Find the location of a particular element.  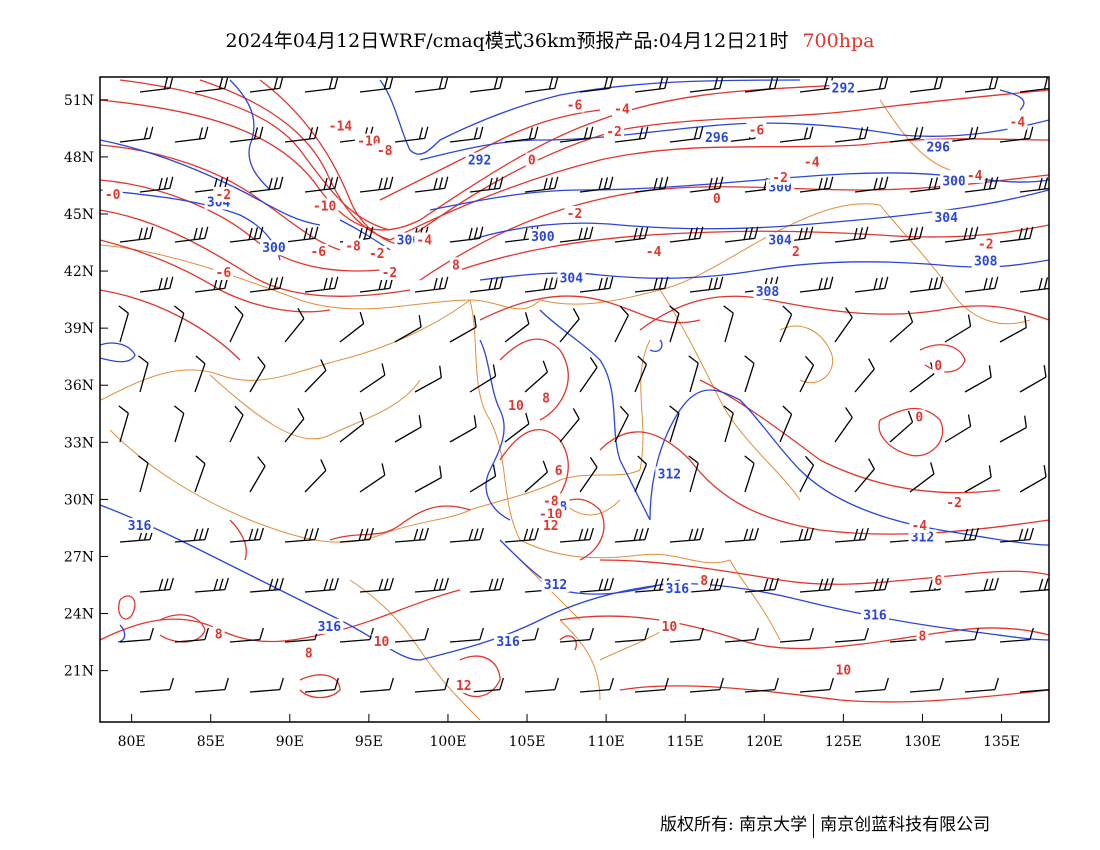

height-label: 316 is located at coordinates (678, 589).